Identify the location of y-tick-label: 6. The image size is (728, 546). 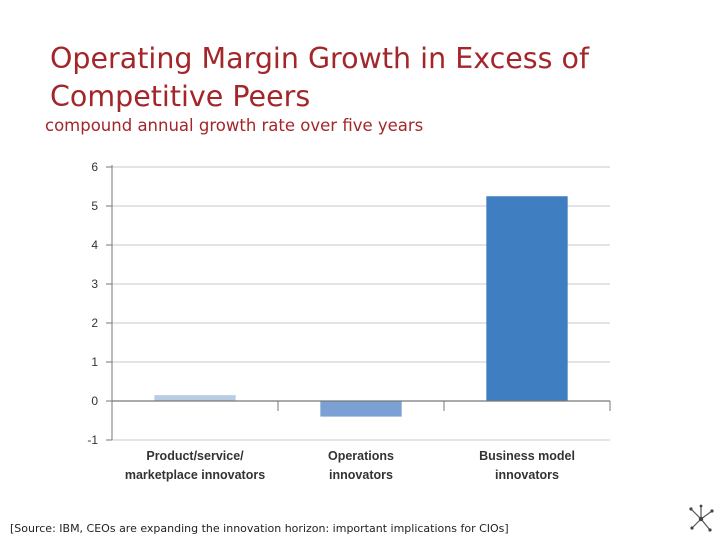
(94, 167).